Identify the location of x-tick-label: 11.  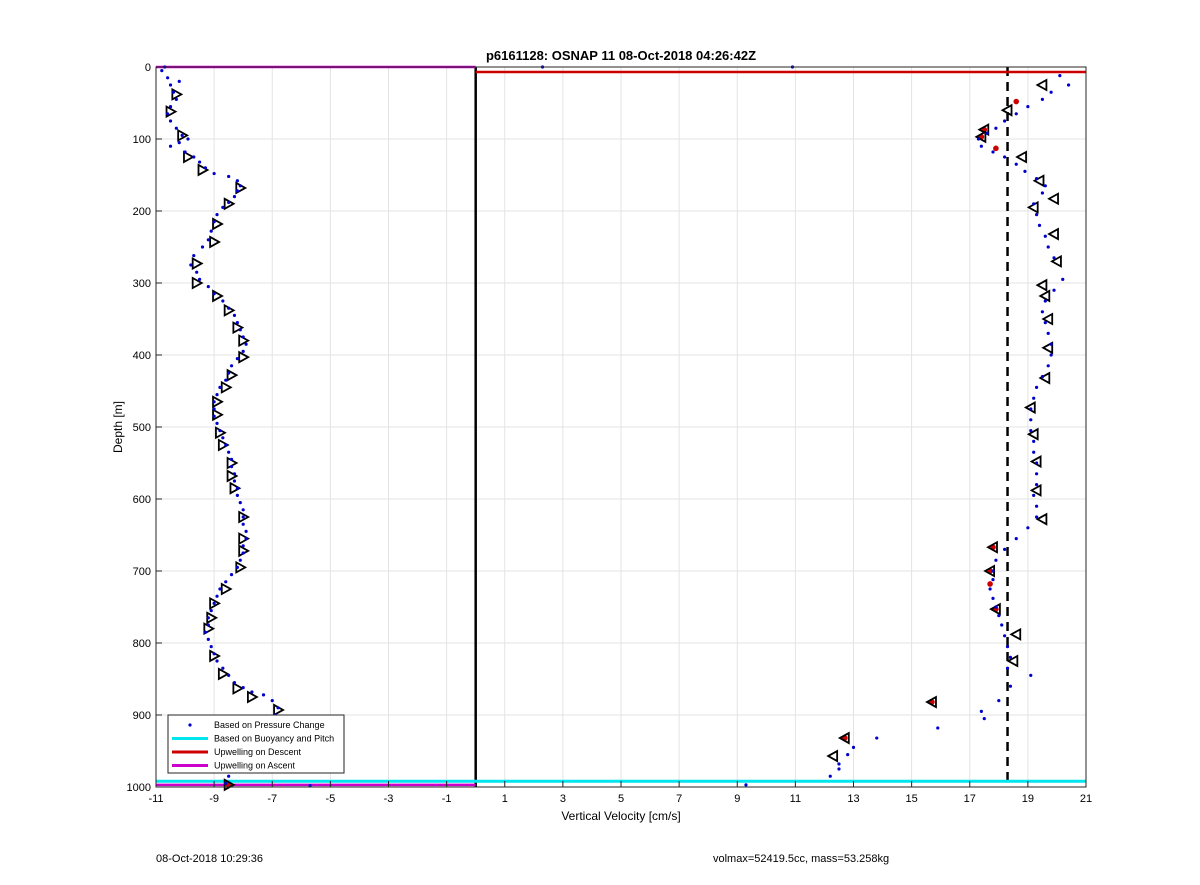
(795, 799).